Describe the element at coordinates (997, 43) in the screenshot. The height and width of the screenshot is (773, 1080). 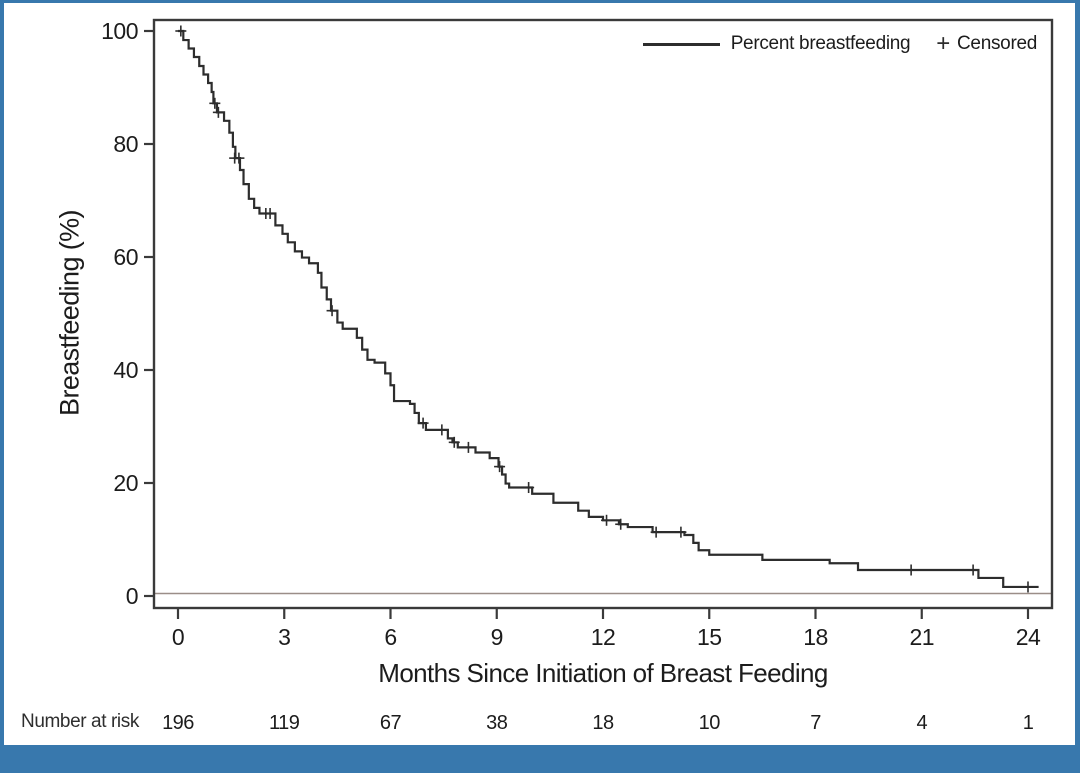
I see `censored-legend-label: Censored` at that location.